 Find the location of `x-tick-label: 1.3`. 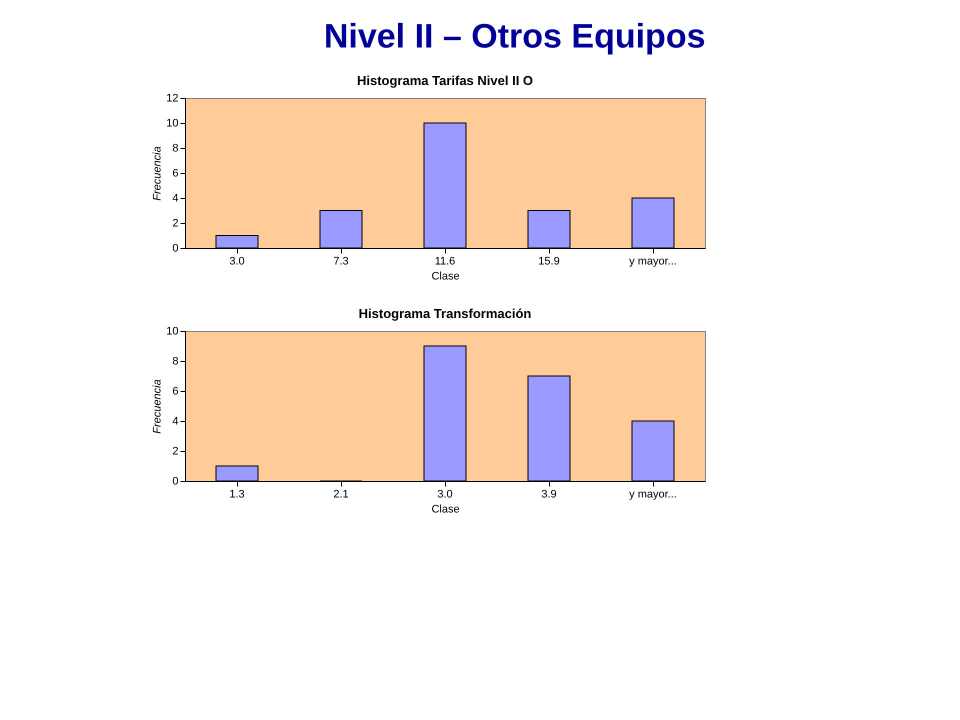

x-tick-label: 1.3 is located at coordinates (237, 494).